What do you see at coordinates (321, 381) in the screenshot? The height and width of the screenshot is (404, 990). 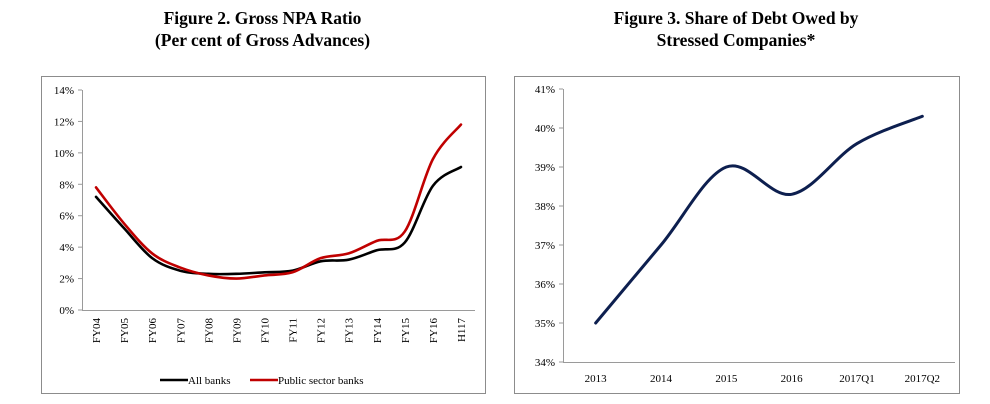 I see `legend-label-public-sector-banks: Public sector banks` at bounding box center [321, 381].